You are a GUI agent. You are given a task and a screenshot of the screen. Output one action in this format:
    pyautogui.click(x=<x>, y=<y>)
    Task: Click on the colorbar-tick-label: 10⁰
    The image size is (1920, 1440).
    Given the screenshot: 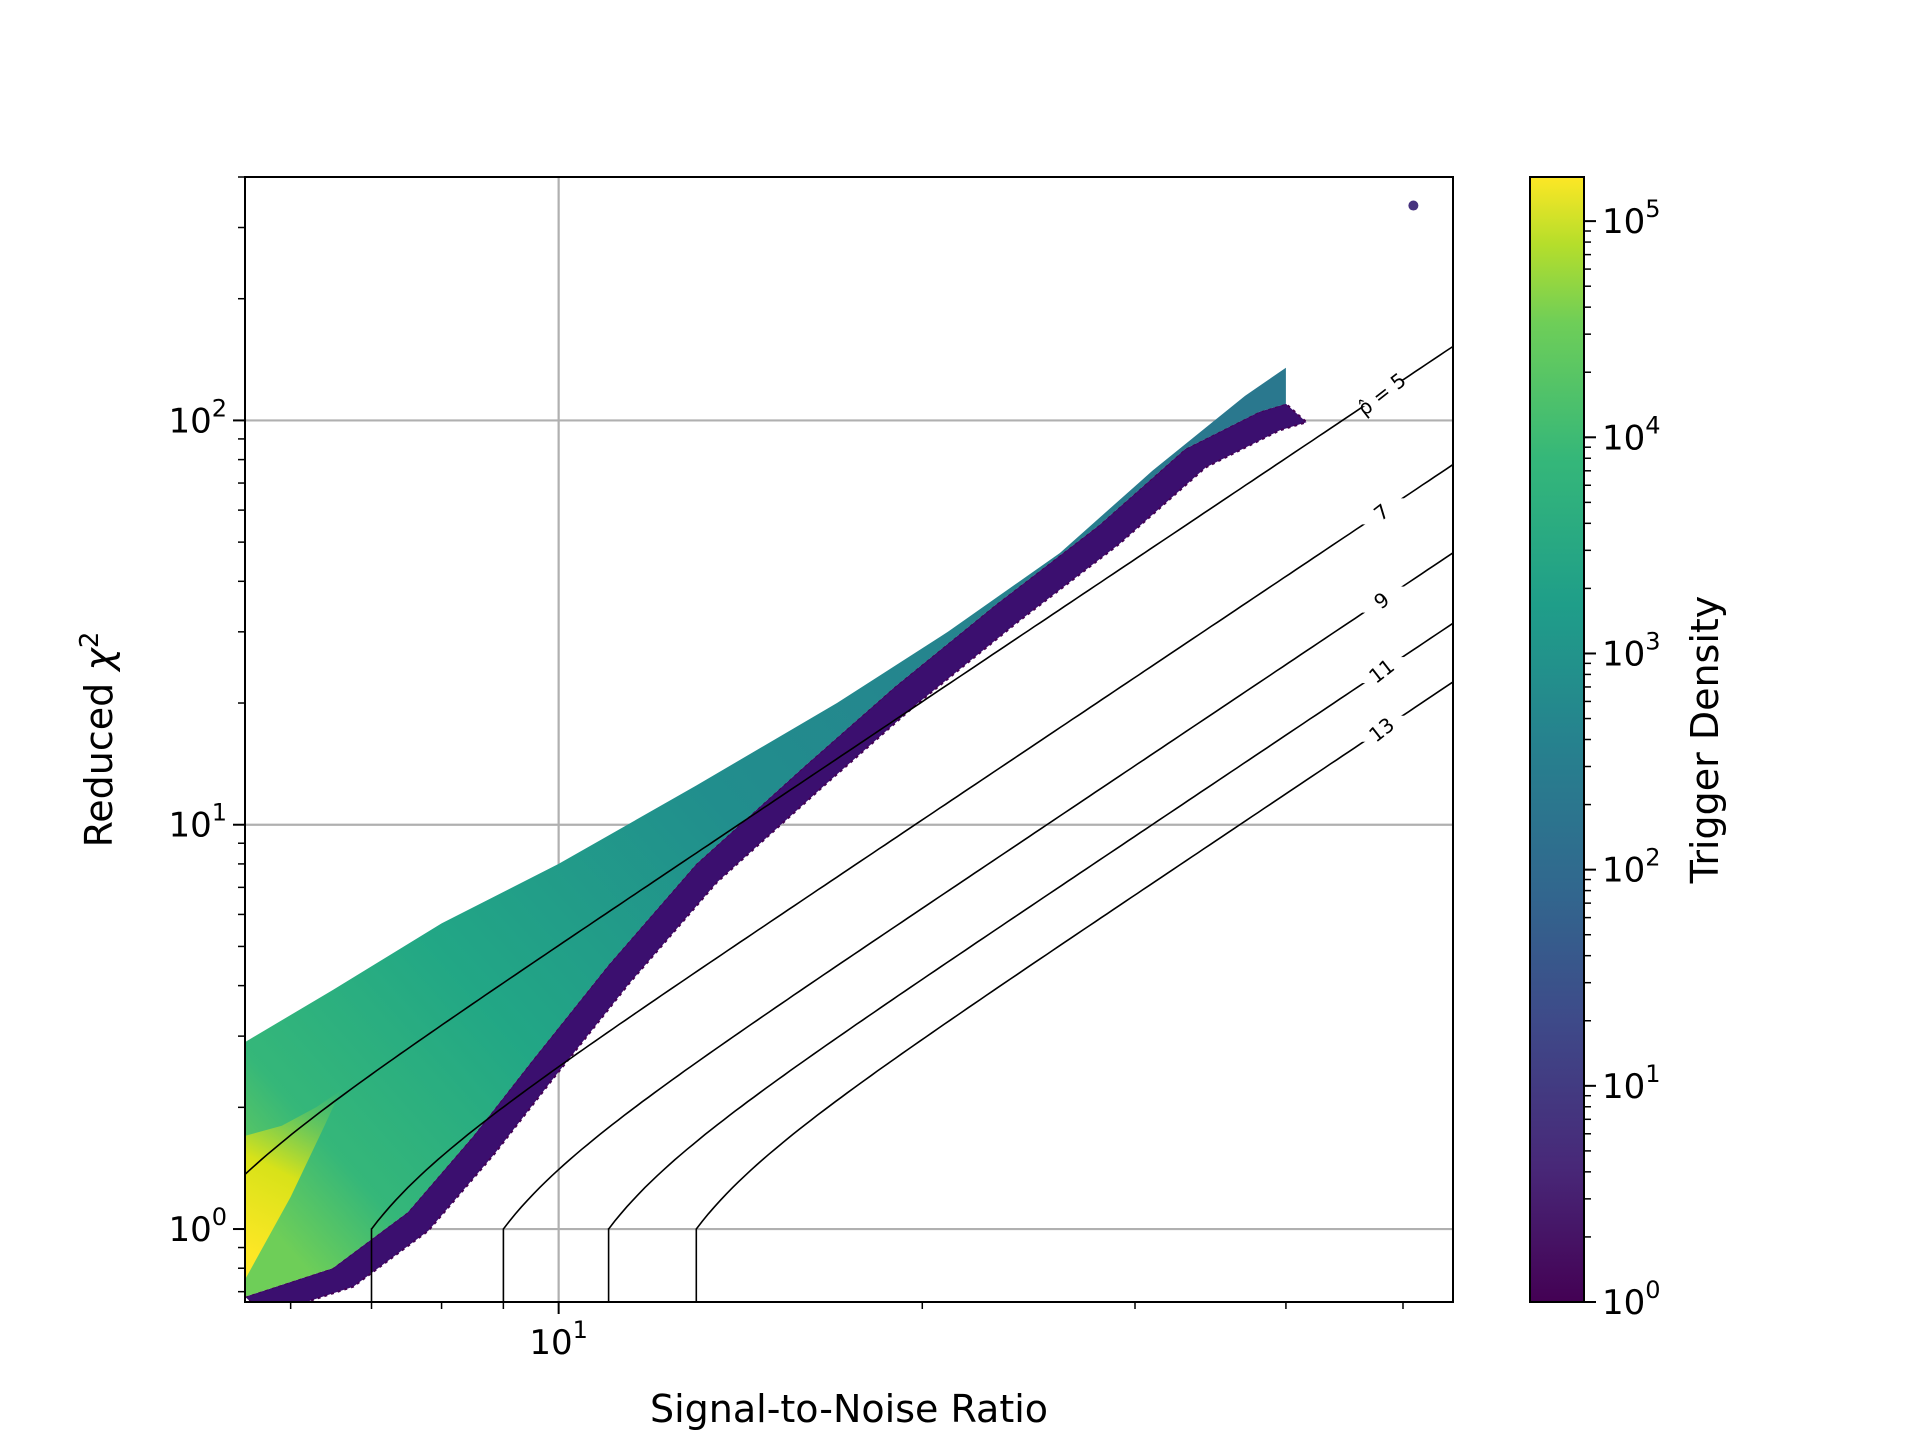 What is the action you would take?
    pyautogui.click(x=1631, y=1299)
    